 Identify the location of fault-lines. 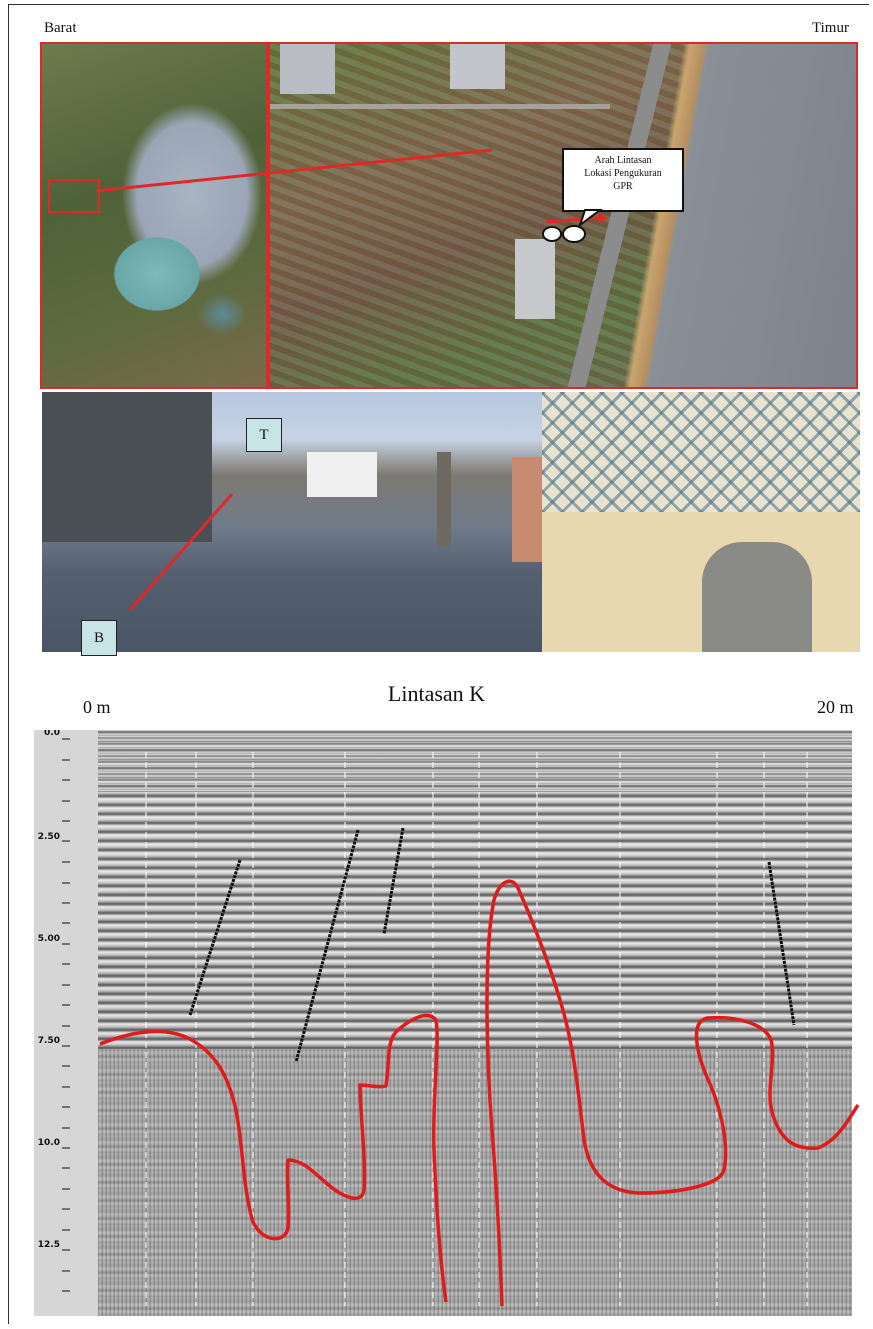
(492, 945).